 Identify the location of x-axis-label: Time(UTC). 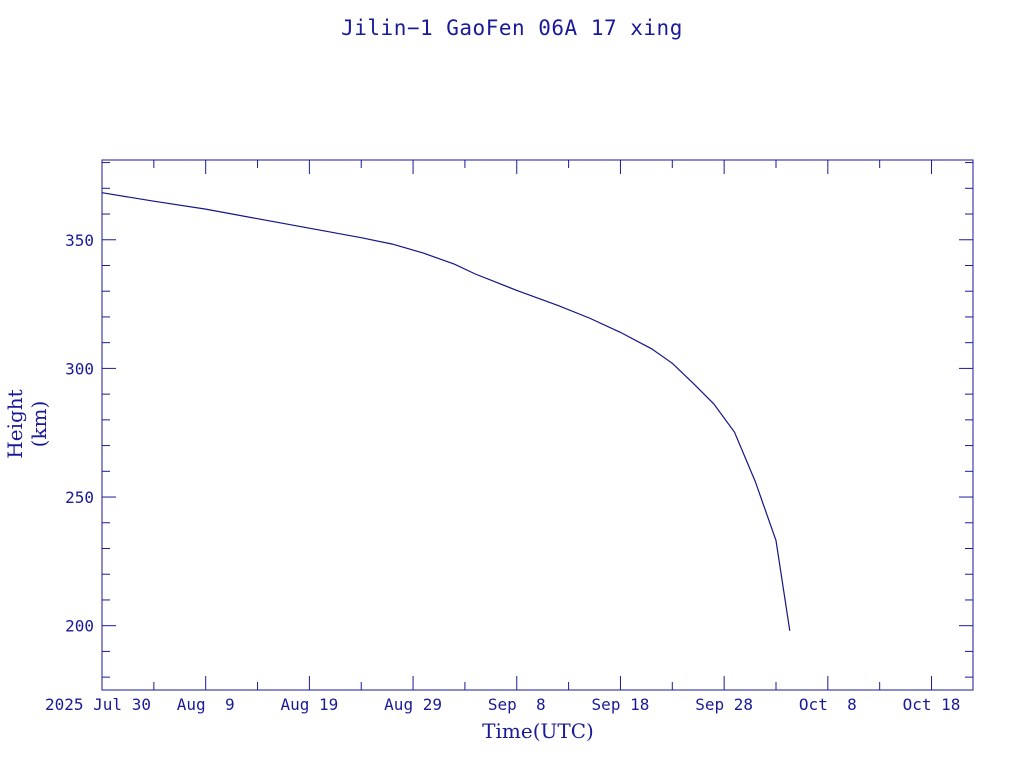
(538, 731).